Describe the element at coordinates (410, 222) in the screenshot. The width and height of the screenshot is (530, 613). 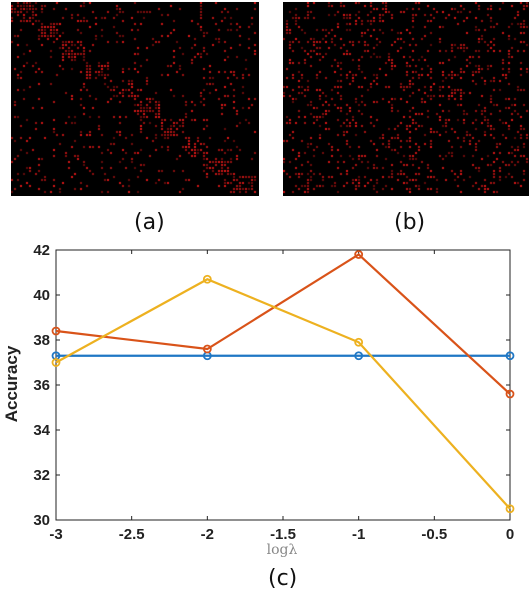
I see `panel-b-label: (b)` at that location.